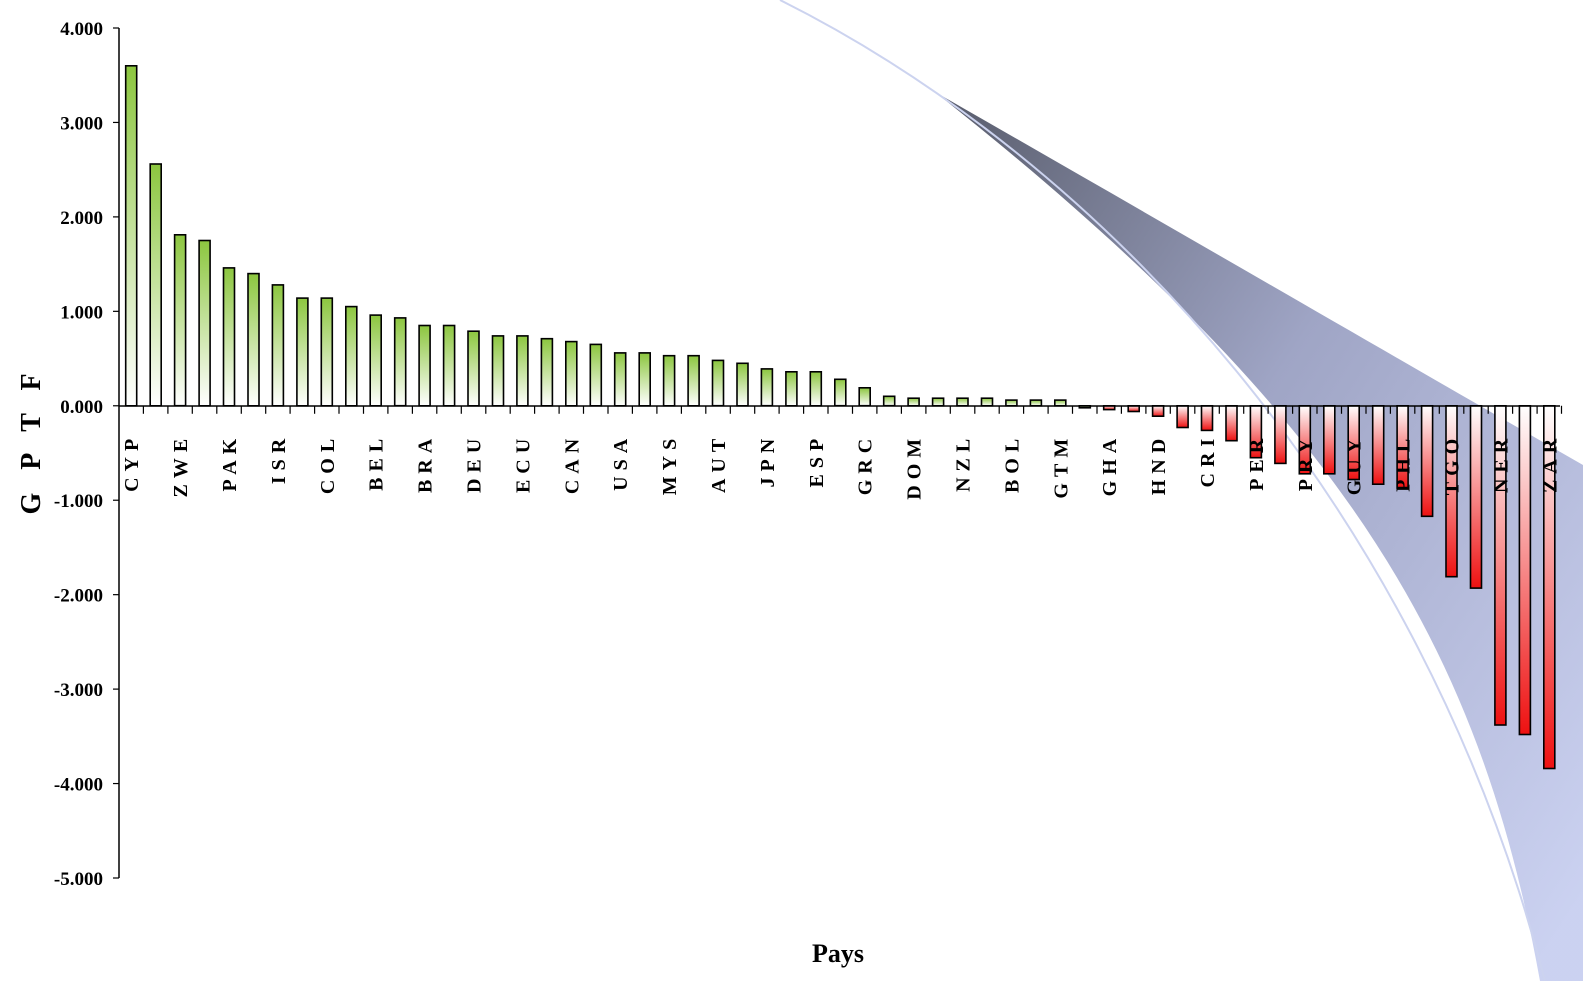 Image resolution: width=1583 pixels, height=981 pixels. What do you see at coordinates (1306, 462) in the screenshot?
I see `x-category-label: PRY` at bounding box center [1306, 462].